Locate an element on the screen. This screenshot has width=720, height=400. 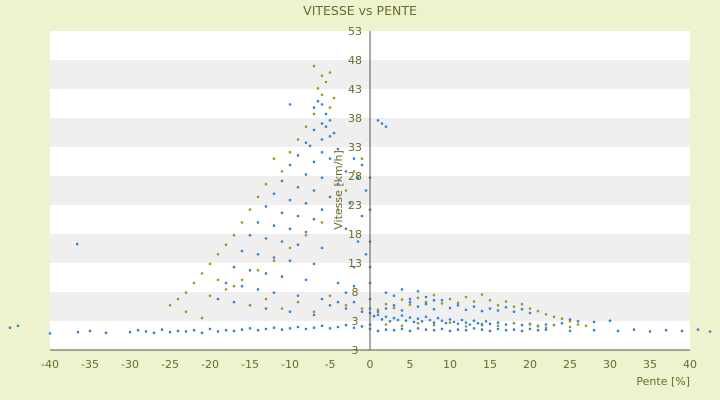
y-tick-label: 28 is located at coordinates (355, 176).